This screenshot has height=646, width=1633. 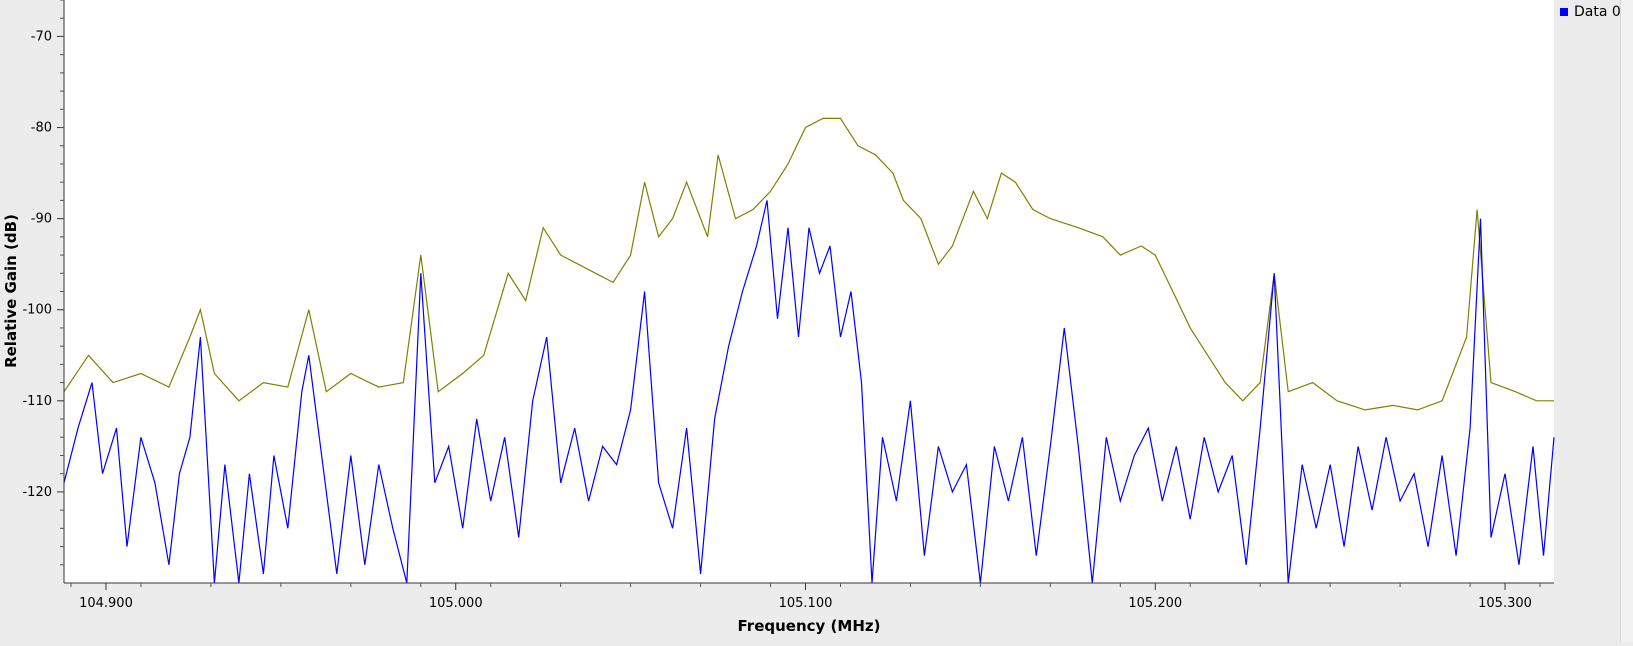 I want to click on y-axis-label: Relative Gain (dB), so click(x=11, y=291).